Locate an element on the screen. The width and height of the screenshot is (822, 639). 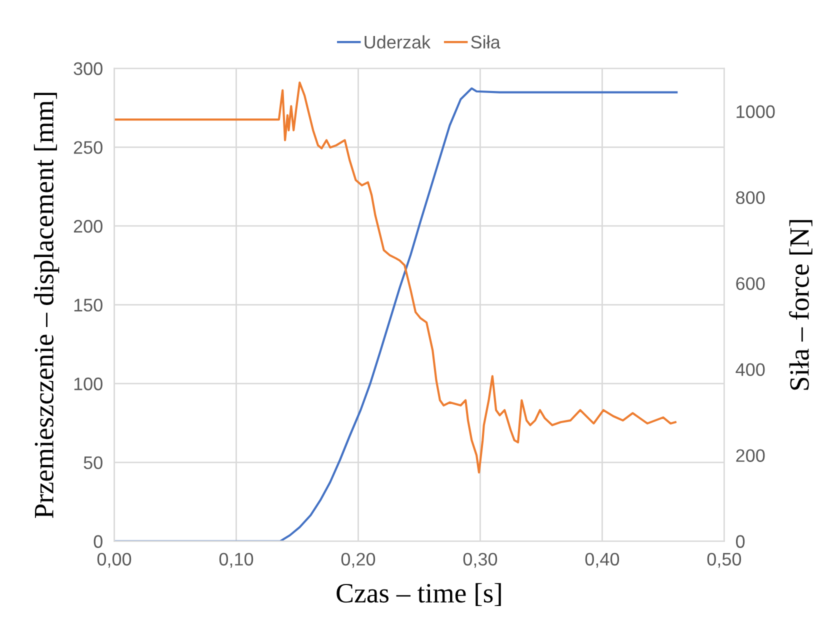
y-tick-label: 200 is located at coordinates (88, 226).